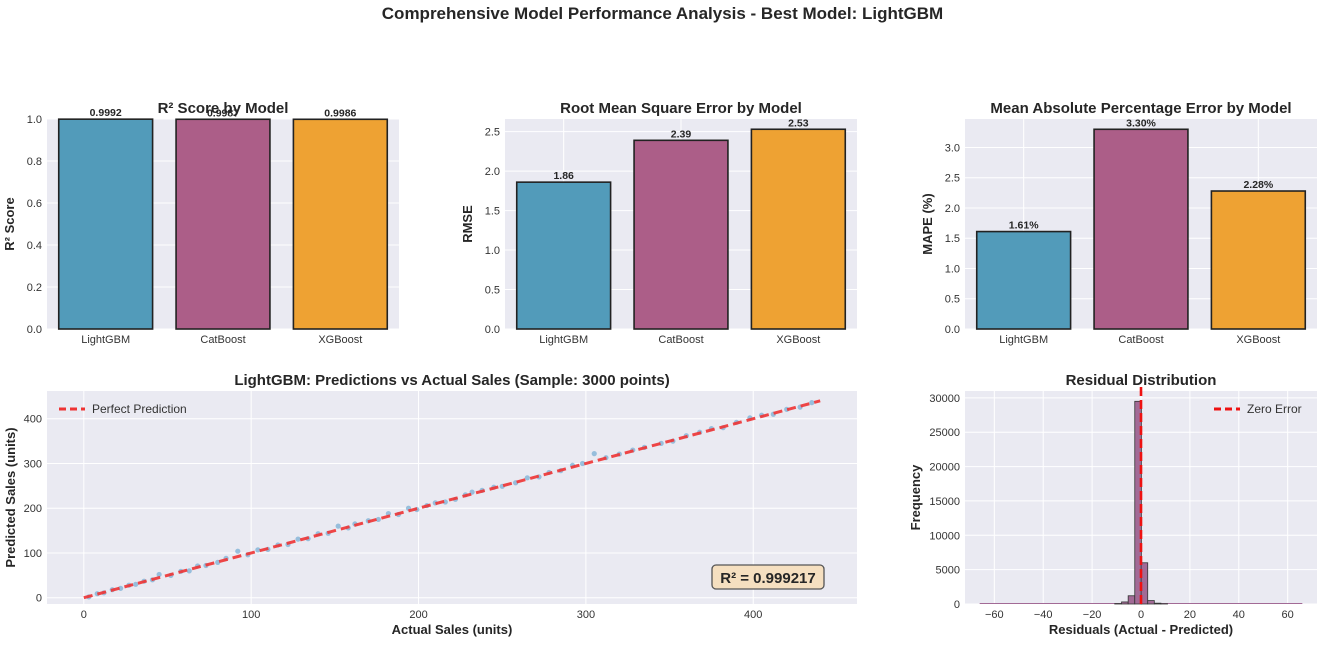 The image size is (1325, 645). I want to click on residuals-xtick-label: −20, so click(1092, 615).